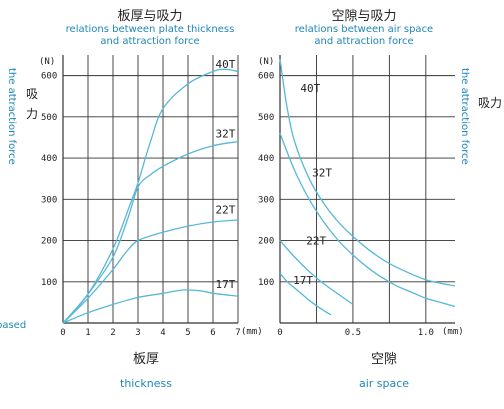 The image size is (504, 409). I want to click on left-title-en-1: relations between plate thickness, so click(150, 29).